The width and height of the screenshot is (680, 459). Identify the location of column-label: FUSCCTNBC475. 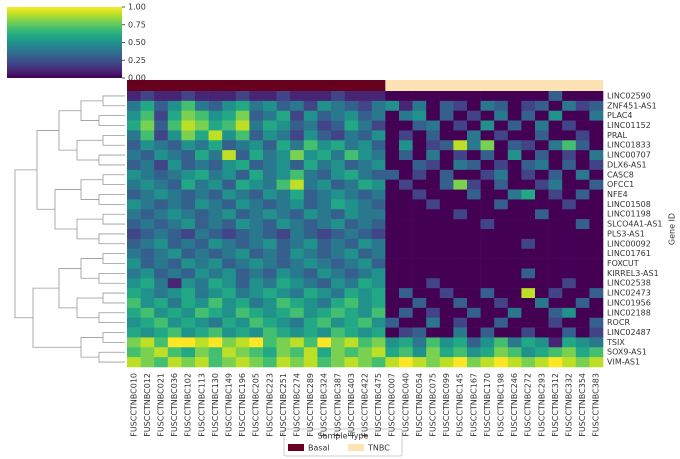
(378, 405).